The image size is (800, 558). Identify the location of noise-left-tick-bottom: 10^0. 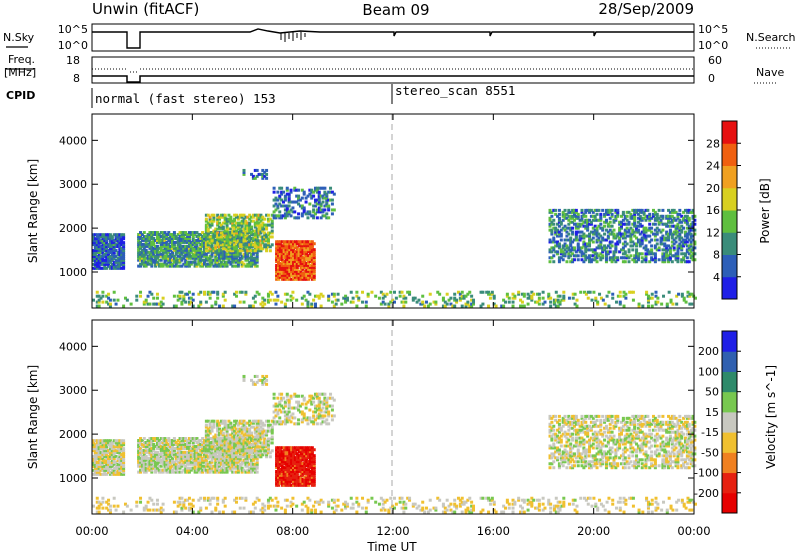
(73, 45).